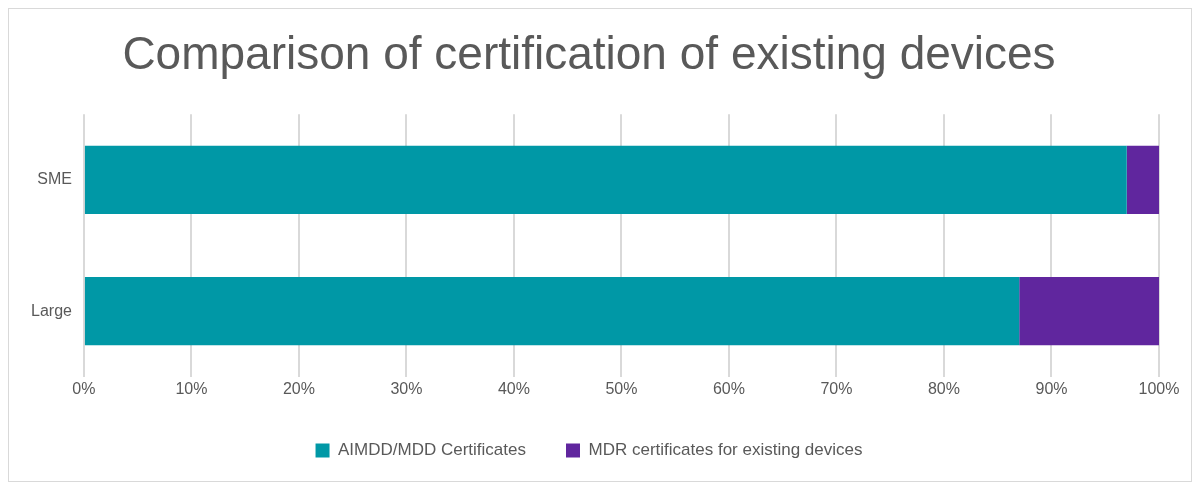 This screenshot has height=492, width=1202. Describe the element at coordinates (406, 388) in the screenshot. I see `x-tick-label: 30%` at that location.